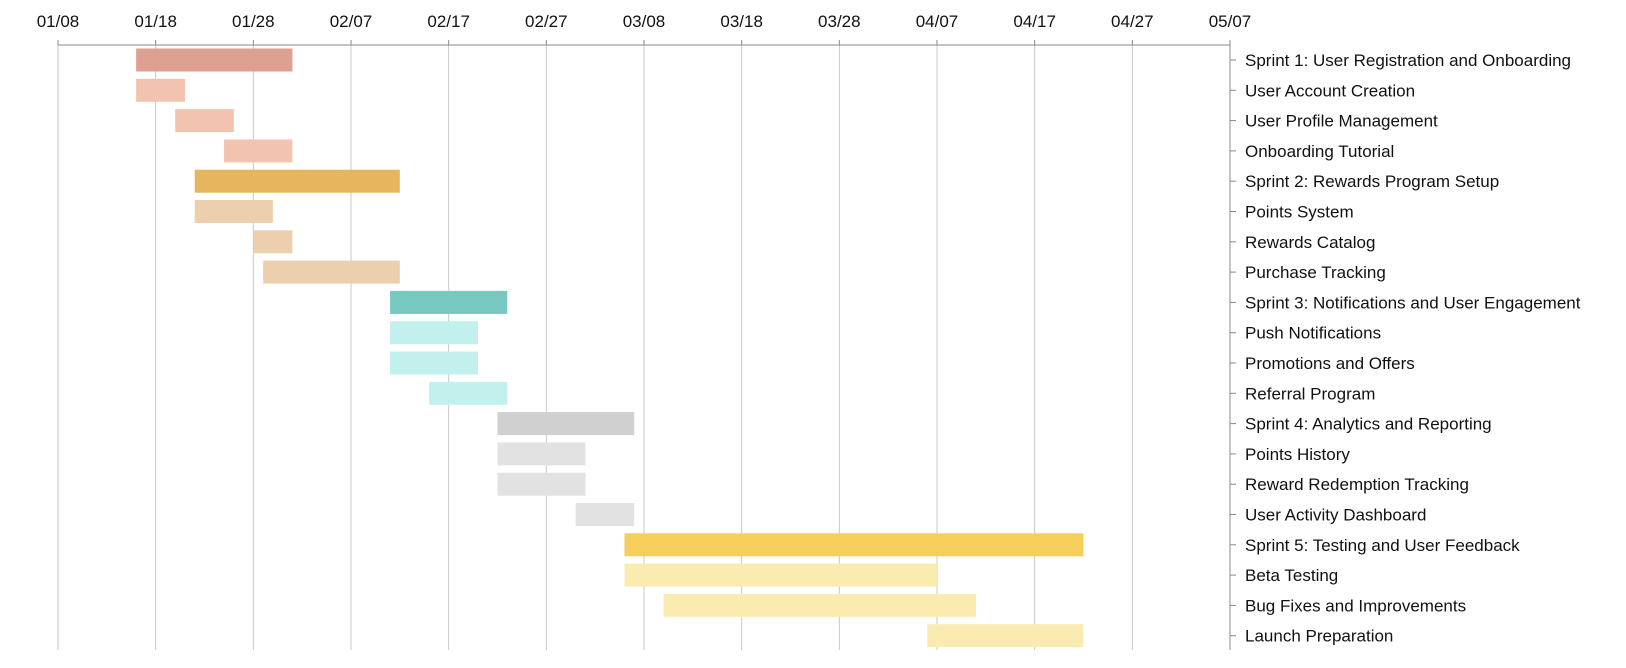 The height and width of the screenshot is (668, 1626). What do you see at coordinates (1132, 21) in the screenshot?
I see `x-tick-label: 04/27` at bounding box center [1132, 21].